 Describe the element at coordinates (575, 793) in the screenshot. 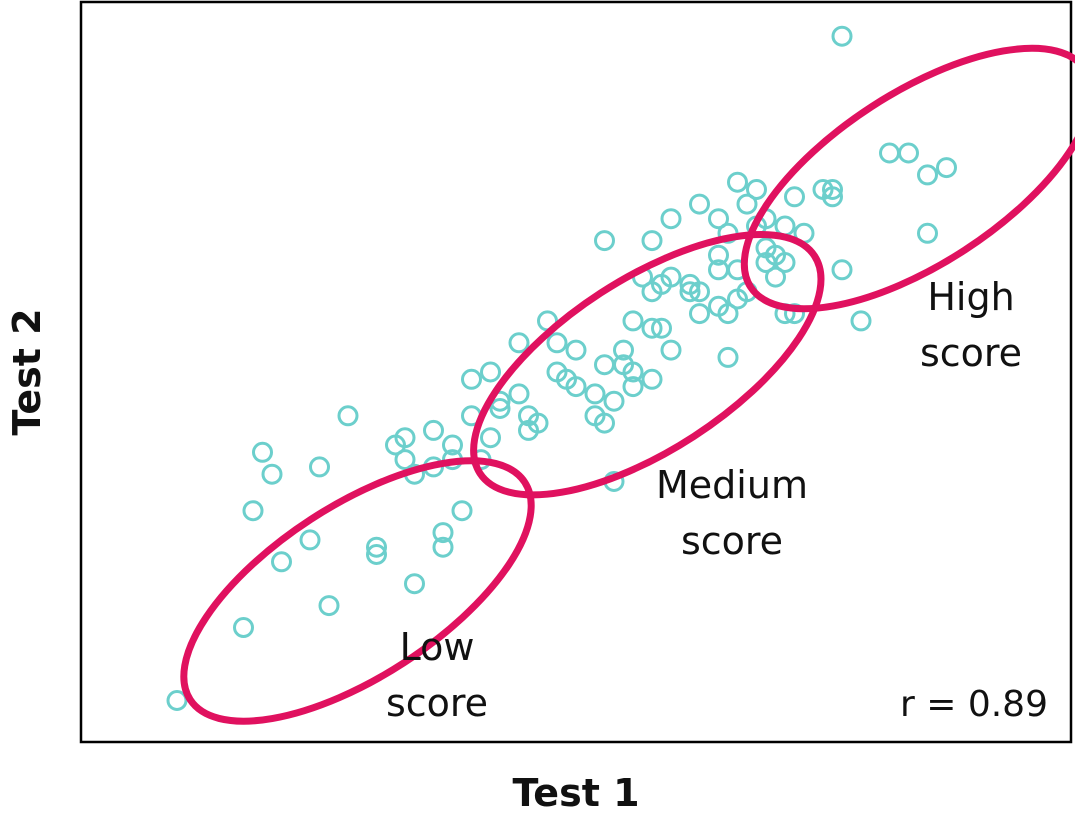

I see `x-axis-title: Test 1` at that location.